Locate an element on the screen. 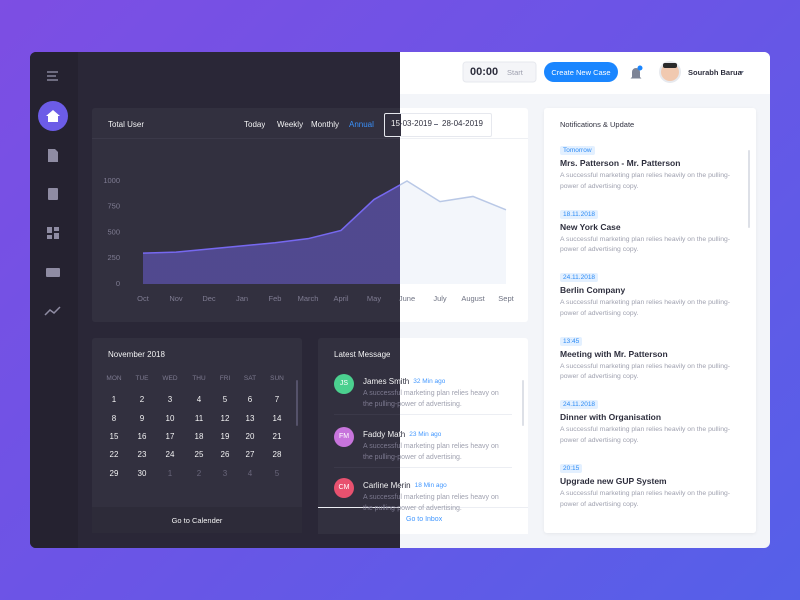 This screenshot has width=800, height=600. calendar-footer is located at coordinates (197, 520).